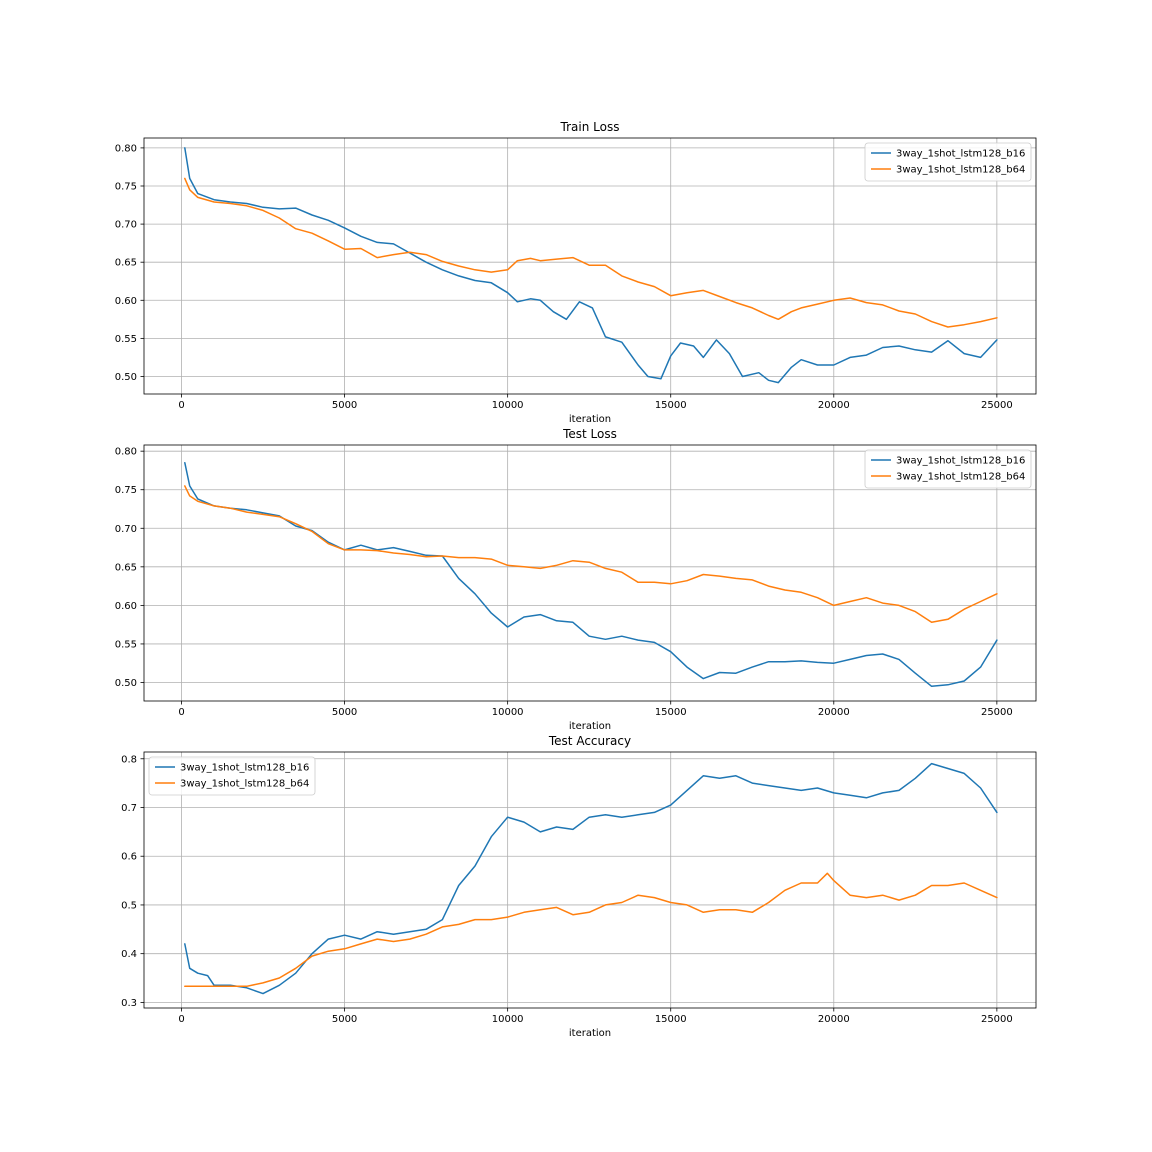  Describe the element at coordinates (129, 1003) in the screenshot. I see `y-tick-label: 0.3` at that location.